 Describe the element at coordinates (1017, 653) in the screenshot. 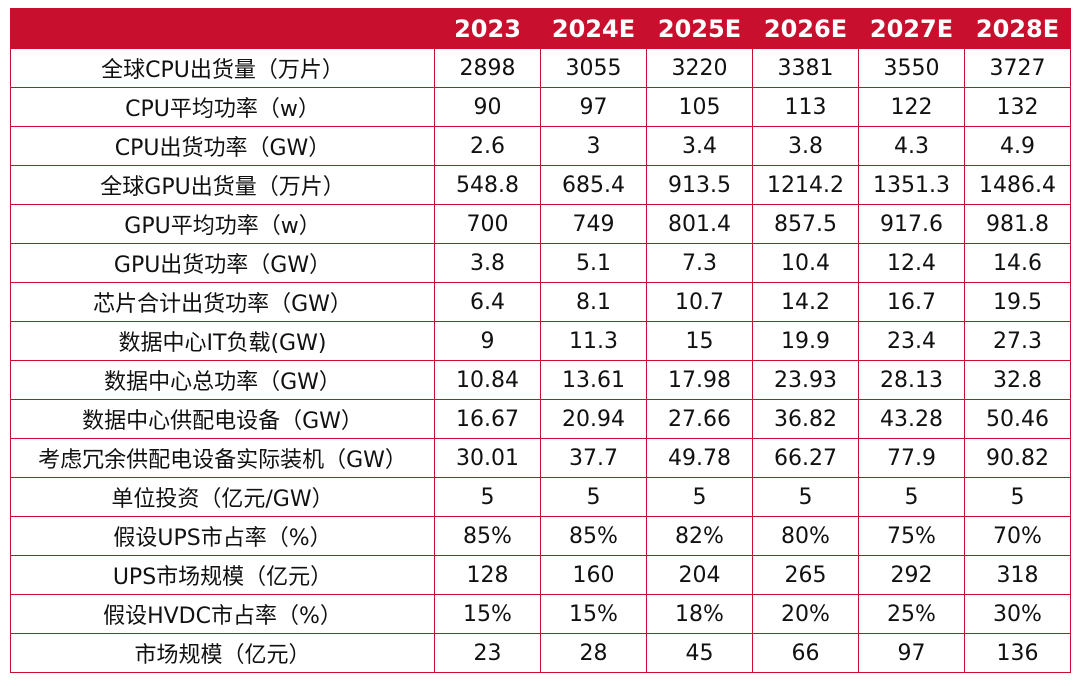

I see `table-cell: 136` at that location.